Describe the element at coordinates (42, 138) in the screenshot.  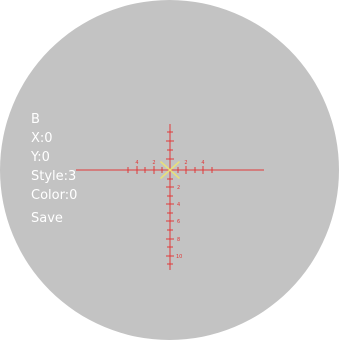
I see `x-offset-readout: X:0` at that location.